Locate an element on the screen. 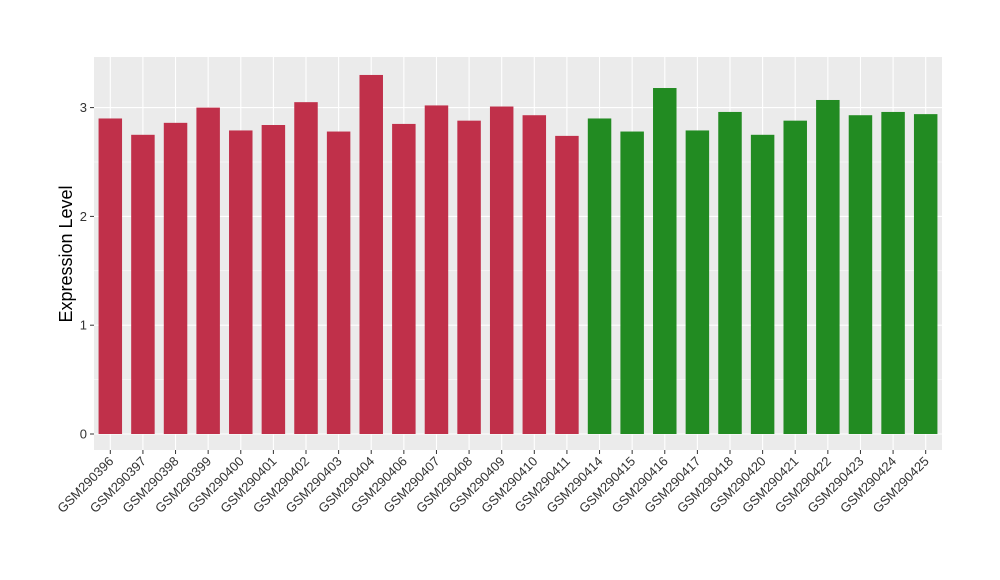  y-tick-label: 1 is located at coordinates (83, 325).